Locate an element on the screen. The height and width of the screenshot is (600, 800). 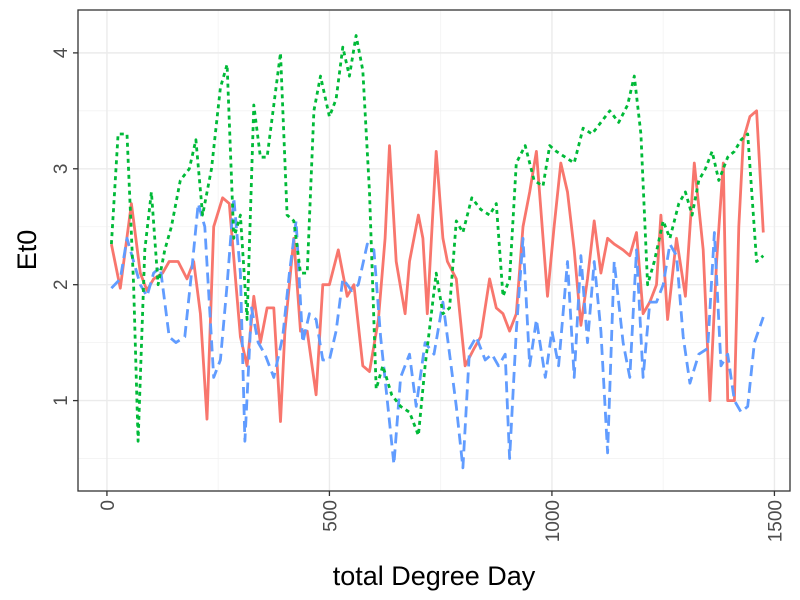
x-axis-ticks: 0 500 1000 1500 is located at coordinates (442, 516).